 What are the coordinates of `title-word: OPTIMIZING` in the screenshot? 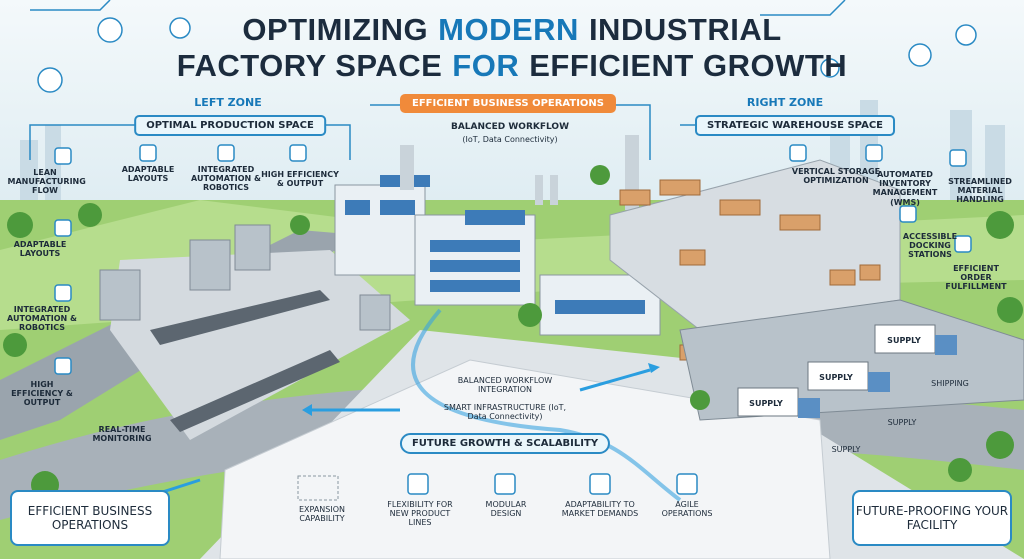 It's located at (335, 29).